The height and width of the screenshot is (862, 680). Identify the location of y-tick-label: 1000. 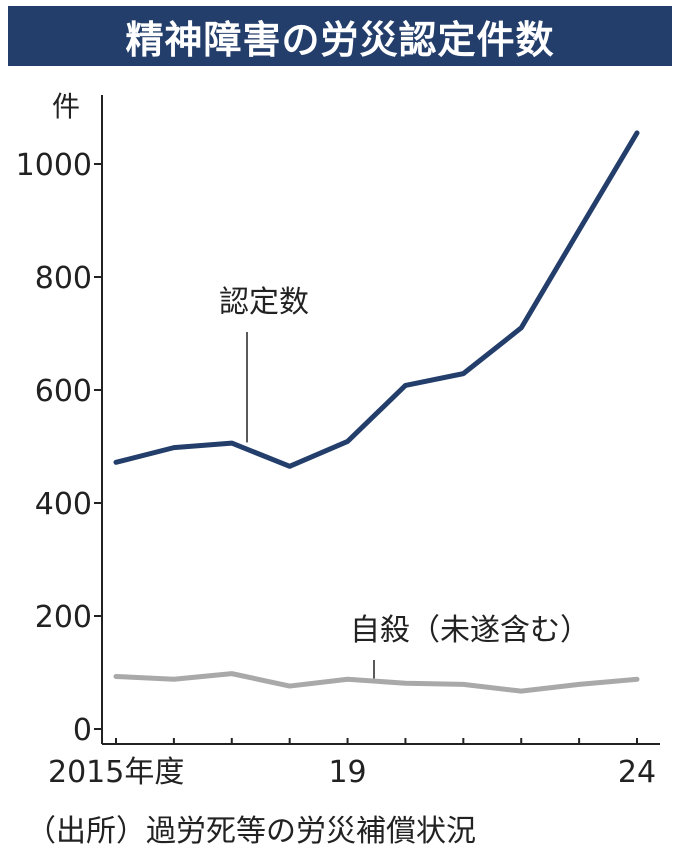
(54, 165).